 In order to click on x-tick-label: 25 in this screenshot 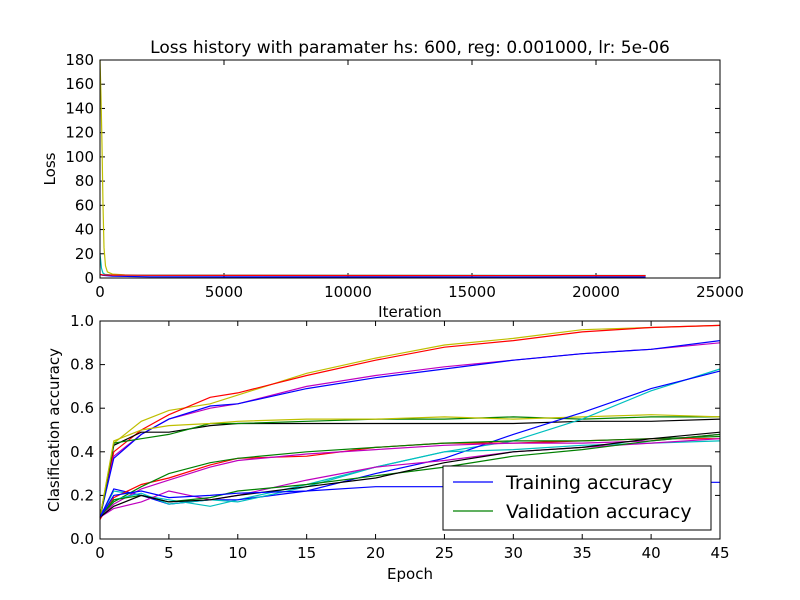, I will do `click(444, 553)`.